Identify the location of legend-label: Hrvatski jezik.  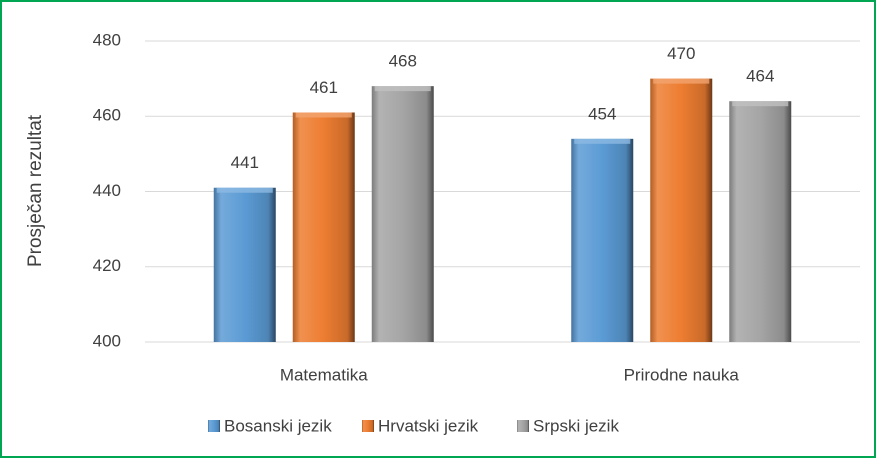
(428, 425).